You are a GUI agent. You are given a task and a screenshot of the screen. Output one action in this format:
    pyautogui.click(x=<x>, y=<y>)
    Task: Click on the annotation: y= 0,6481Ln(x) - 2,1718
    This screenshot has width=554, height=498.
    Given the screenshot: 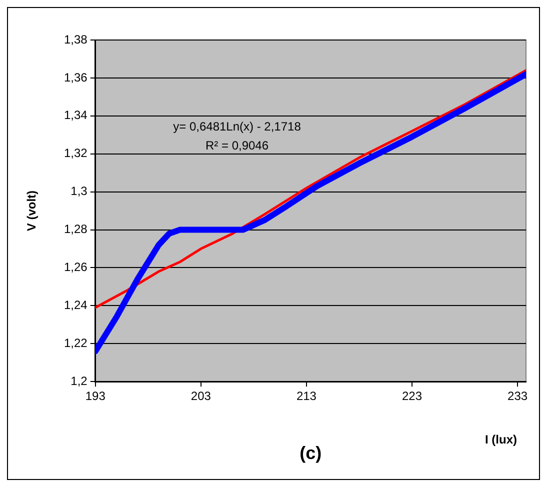 What is the action you would take?
    pyautogui.click(x=237, y=126)
    